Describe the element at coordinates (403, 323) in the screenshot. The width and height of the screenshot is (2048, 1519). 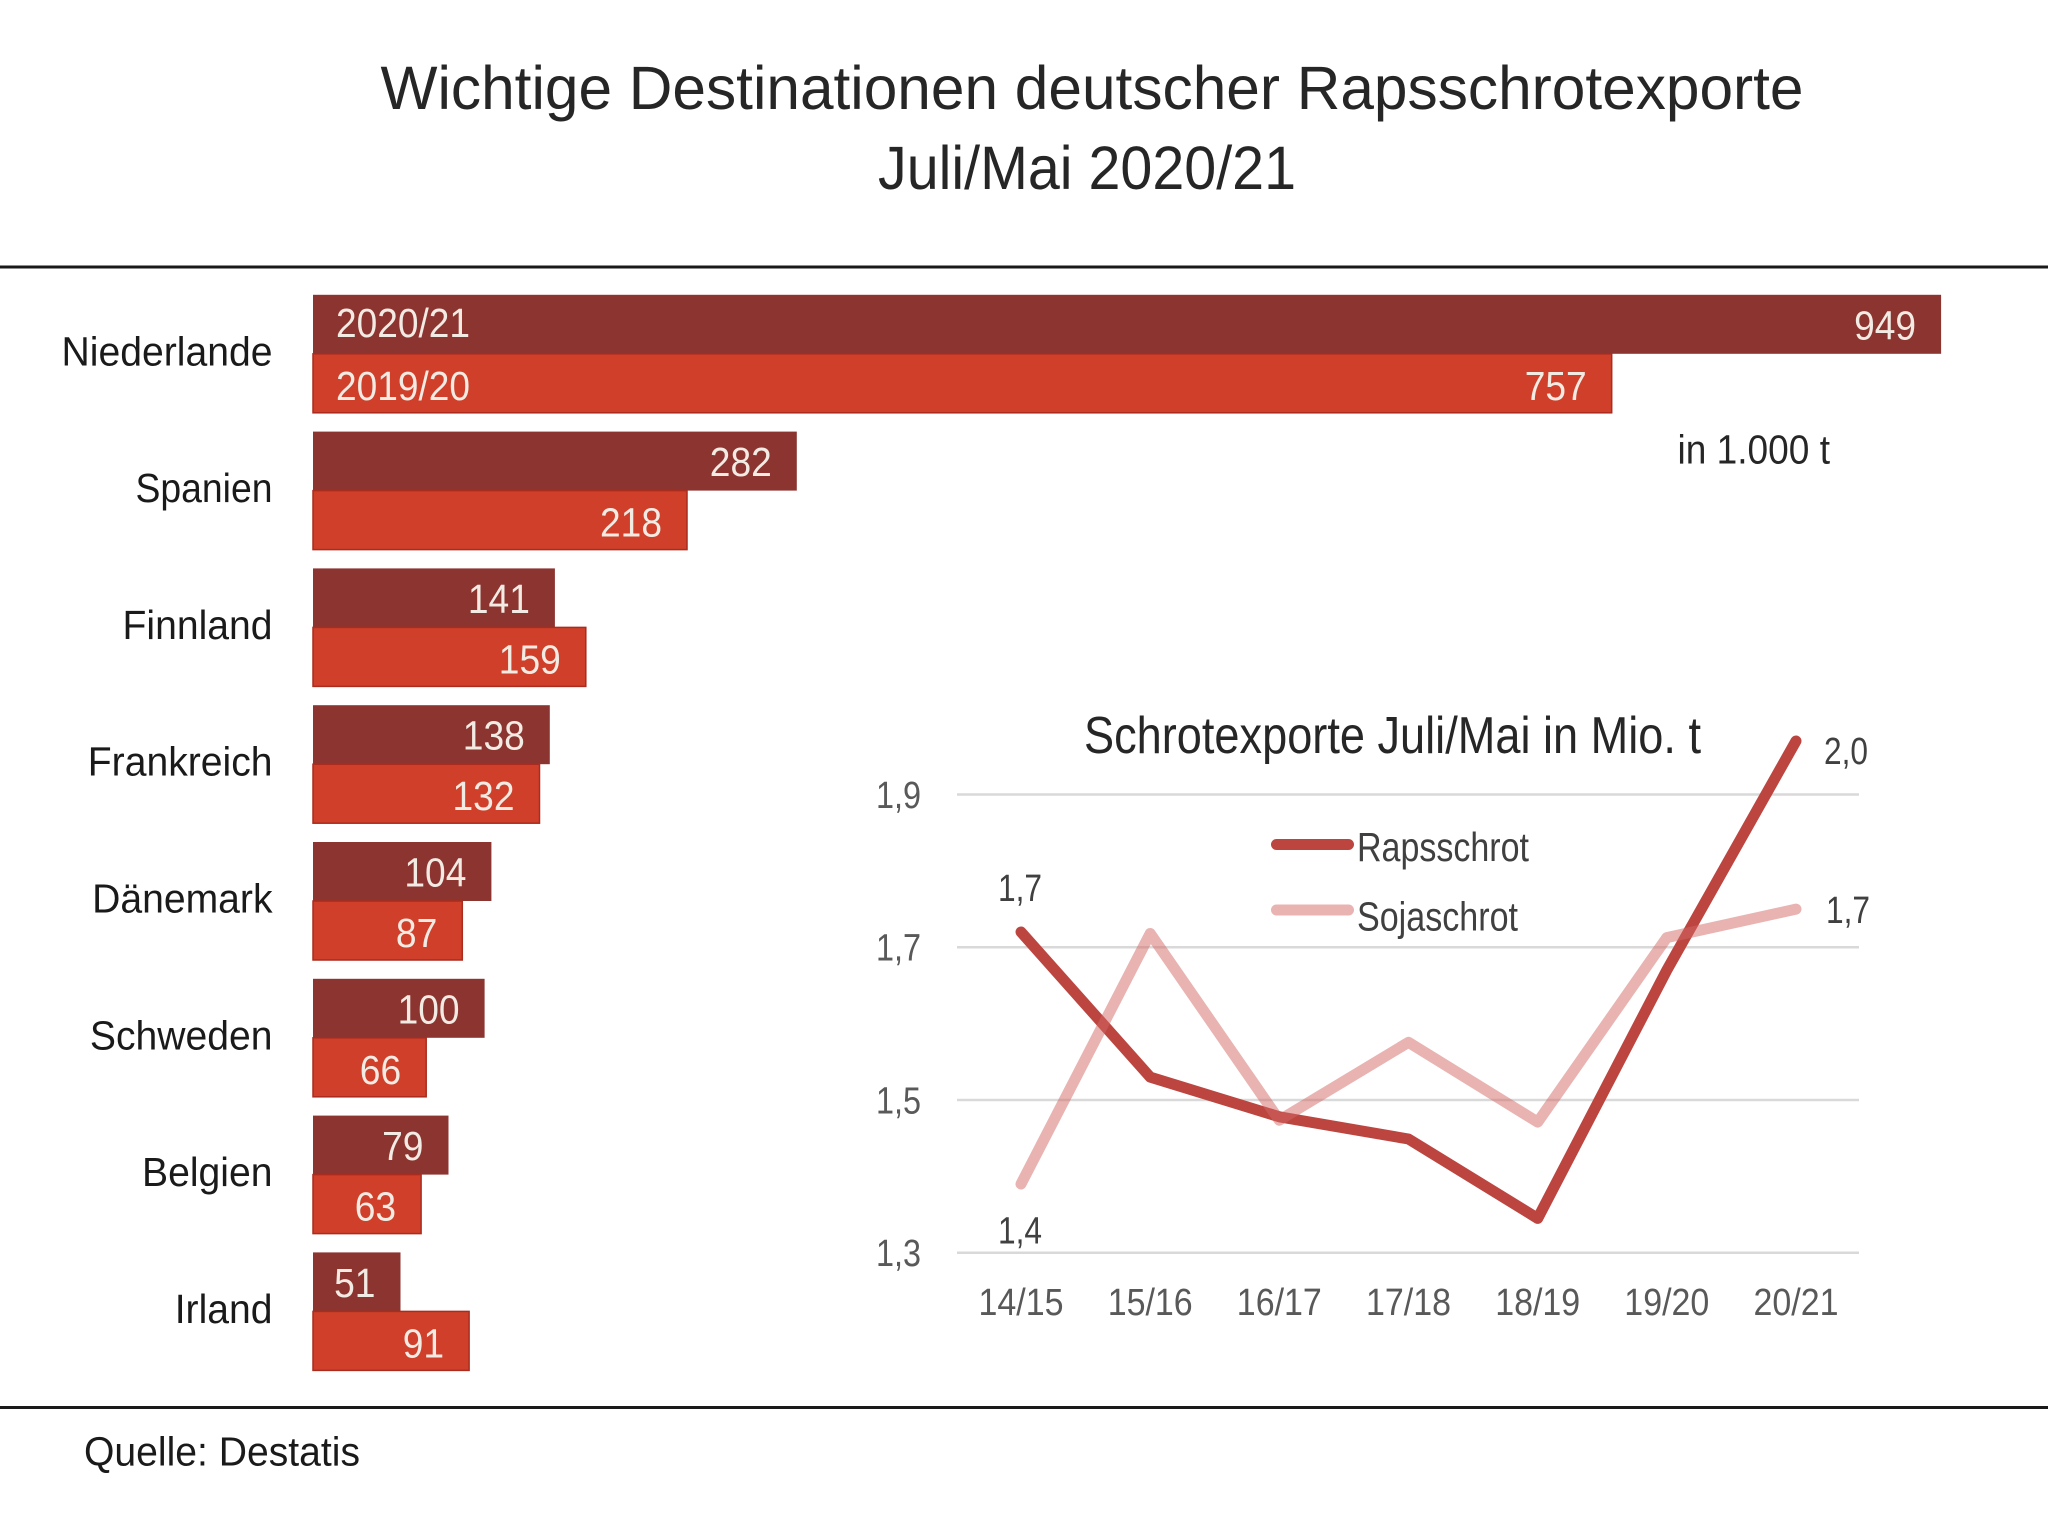
I see `svg-text: 2020/21` at that location.